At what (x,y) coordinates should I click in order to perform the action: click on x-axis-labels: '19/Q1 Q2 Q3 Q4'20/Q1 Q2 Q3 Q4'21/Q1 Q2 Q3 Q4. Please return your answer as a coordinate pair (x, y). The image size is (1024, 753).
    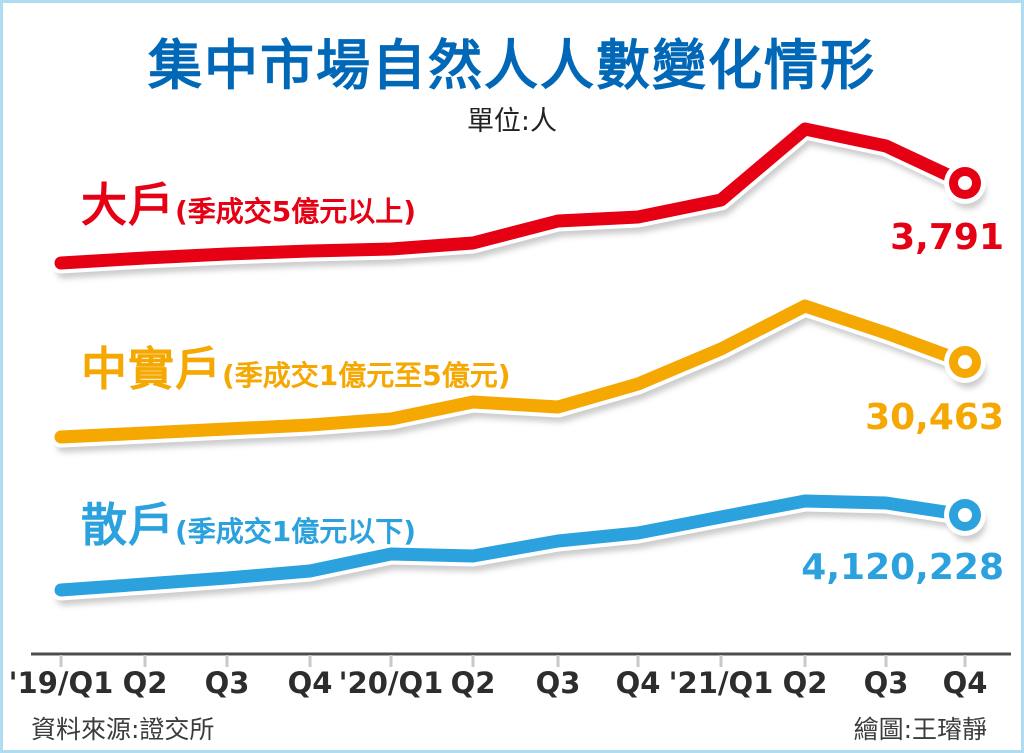
    Looking at the image, I should click on (512, 686).